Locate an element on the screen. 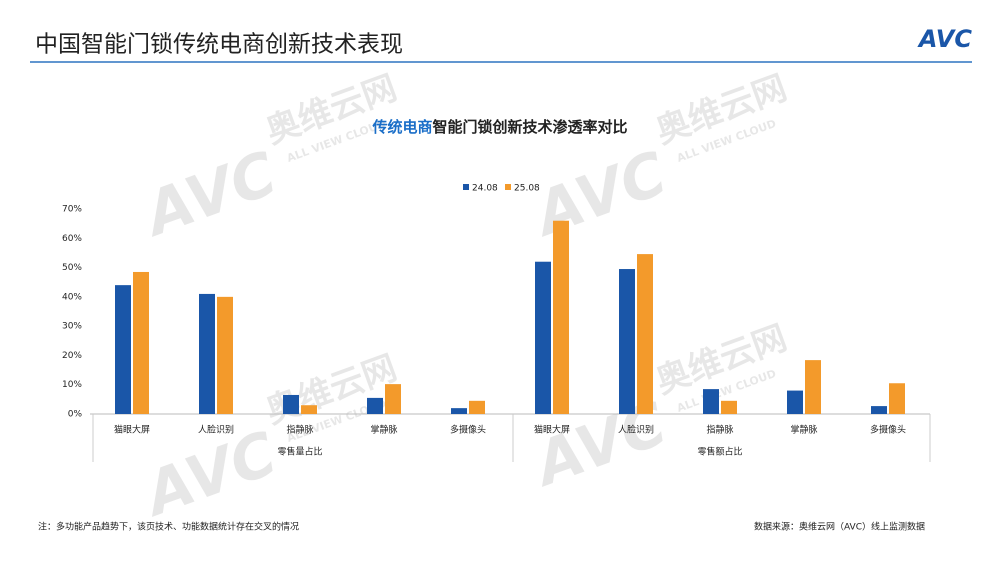 The height and width of the screenshot is (562, 1000). source: 数据来源：奥维云网（AVC）线上监测数据 is located at coordinates (839, 527).